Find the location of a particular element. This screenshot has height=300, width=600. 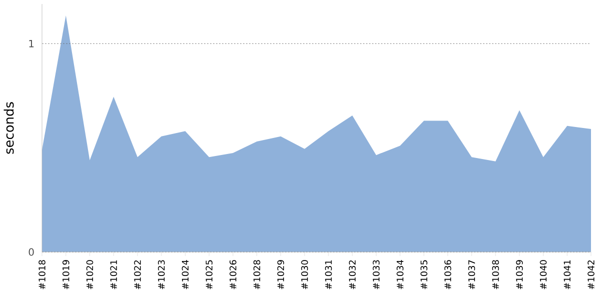

x-tick-label: #1028 is located at coordinates (256, 275).